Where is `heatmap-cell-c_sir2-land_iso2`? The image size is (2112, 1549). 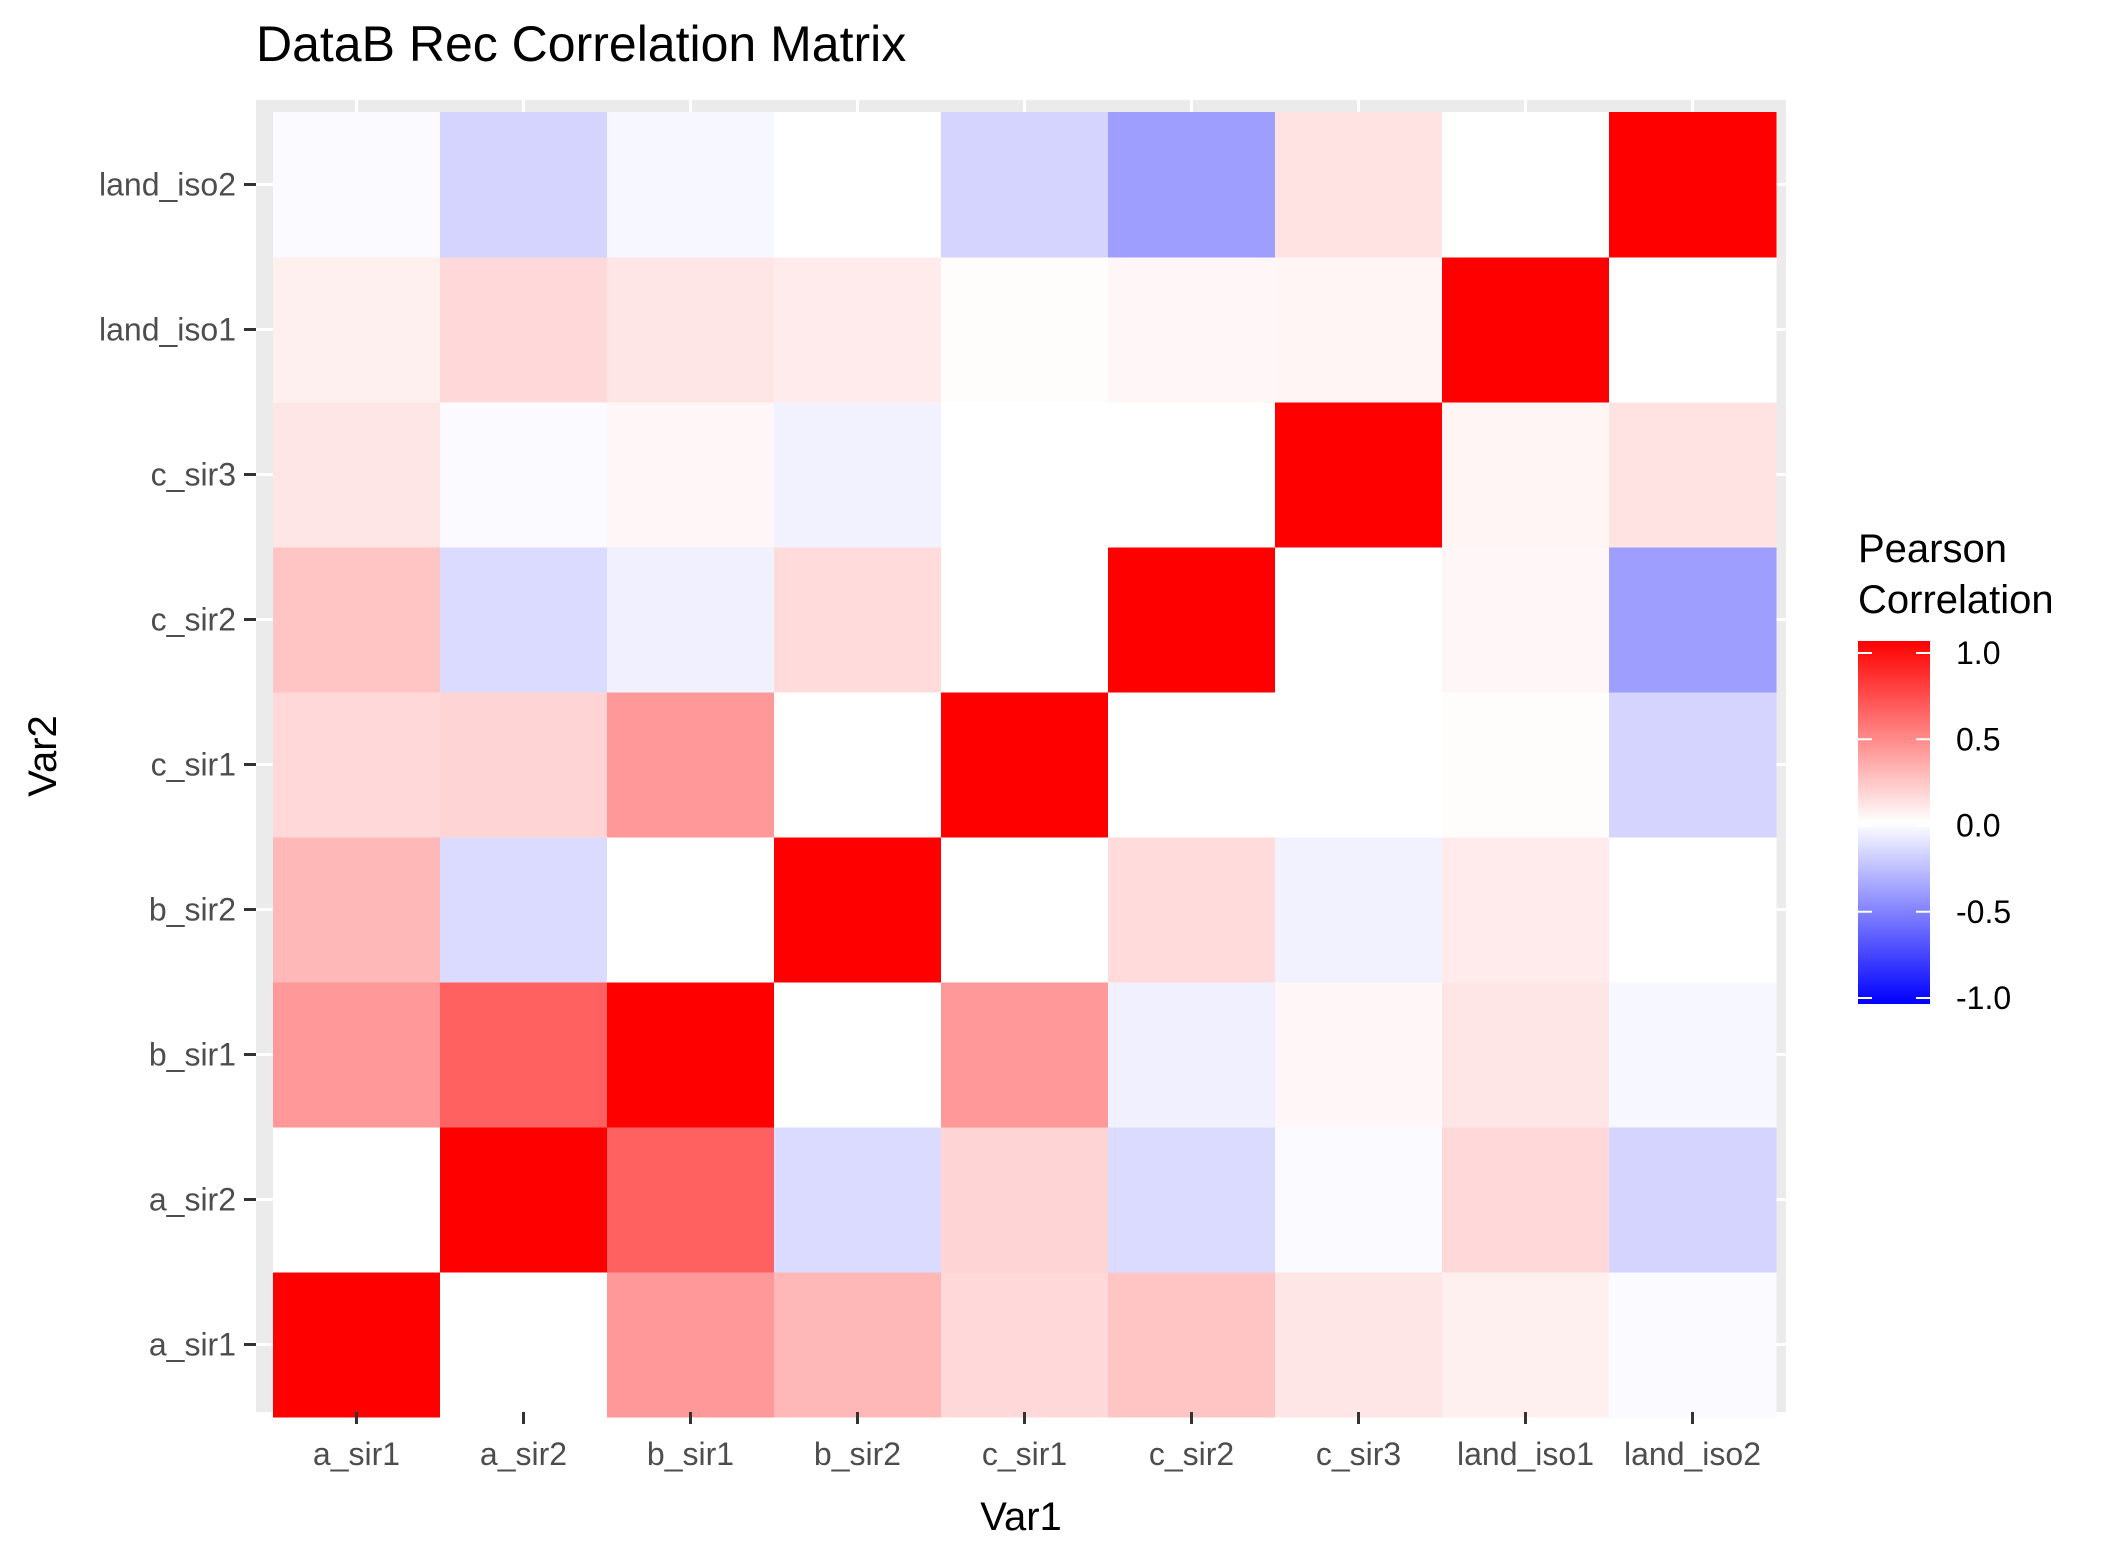 heatmap-cell-c_sir2-land_iso2 is located at coordinates (1192, 185).